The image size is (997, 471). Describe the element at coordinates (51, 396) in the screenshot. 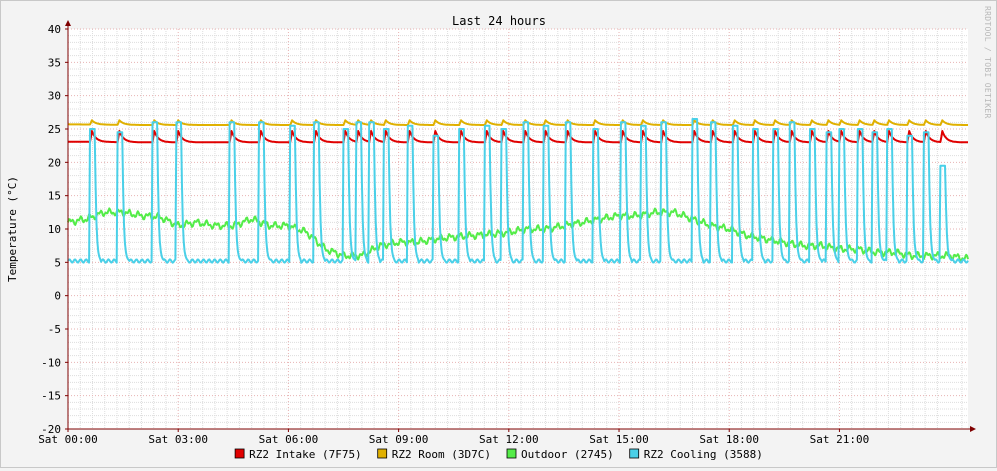

I see `y-tick-label: -15` at that location.